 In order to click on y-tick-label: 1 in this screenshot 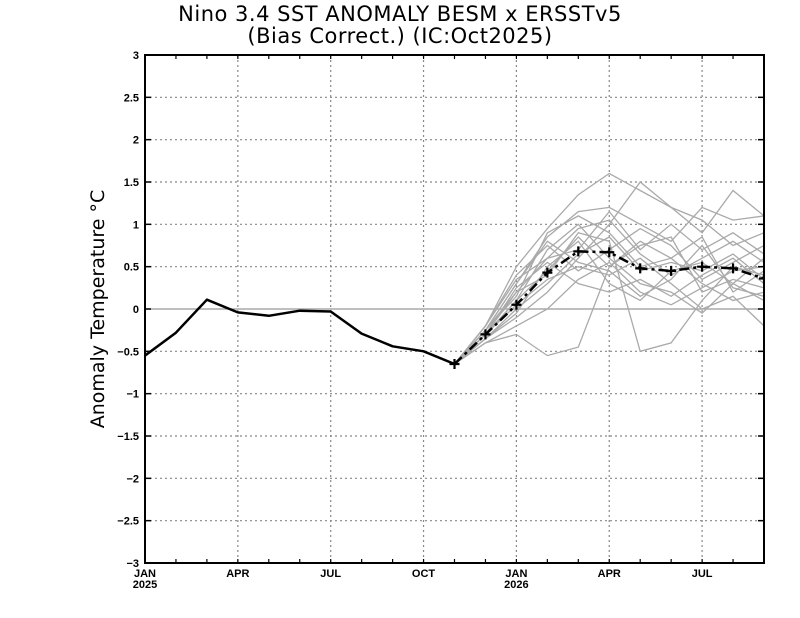, I will do `click(136, 225)`.